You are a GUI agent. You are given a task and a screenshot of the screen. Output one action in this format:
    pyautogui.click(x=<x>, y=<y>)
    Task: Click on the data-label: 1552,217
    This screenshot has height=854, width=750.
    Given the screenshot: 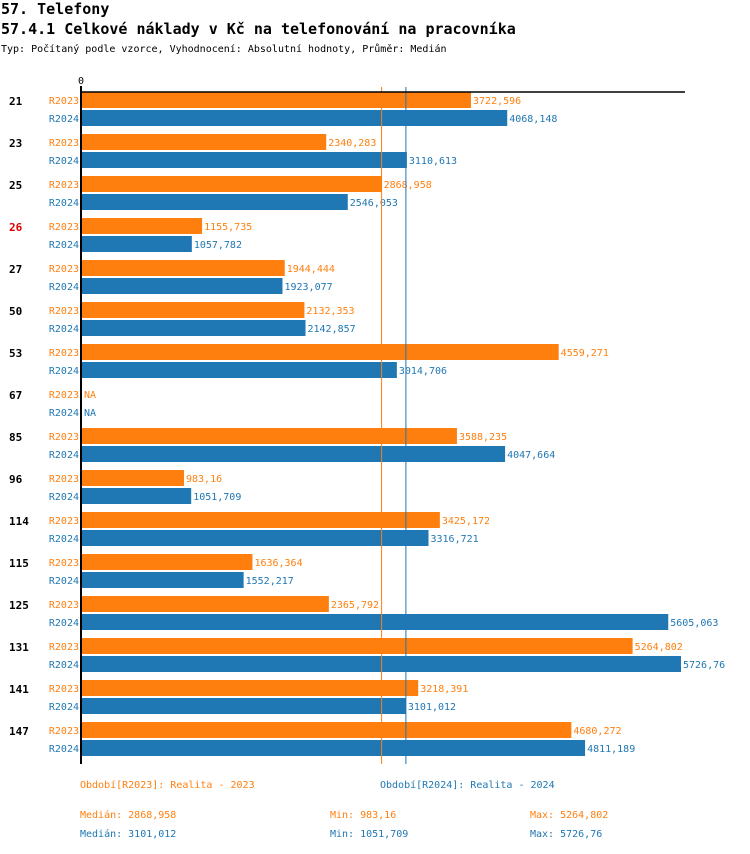 What is the action you would take?
    pyautogui.click(x=270, y=581)
    